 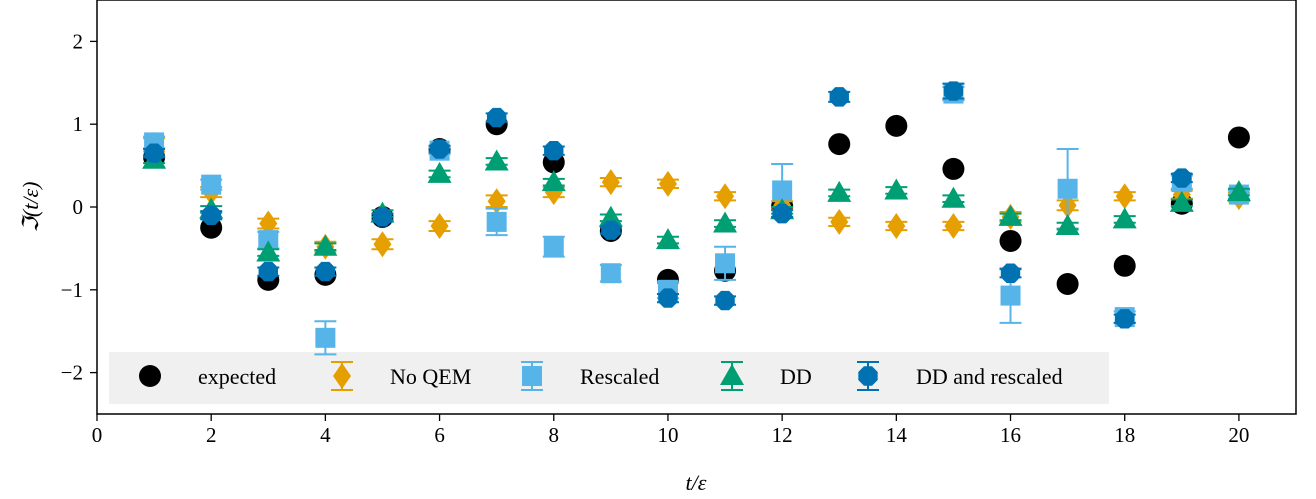 What do you see at coordinates (619, 376) in the screenshot?
I see `legend-label-2: Rescaled` at bounding box center [619, 376].